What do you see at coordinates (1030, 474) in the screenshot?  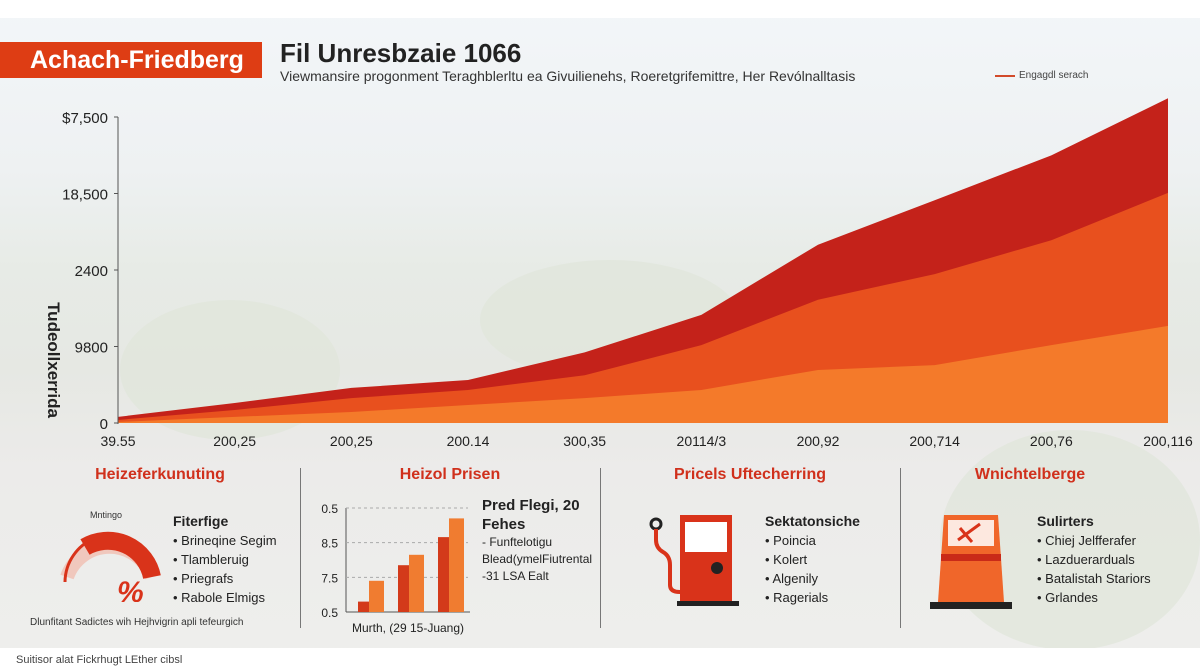 I see `panel-title: Wnichtelberge` at bounding box center [1030, 474].